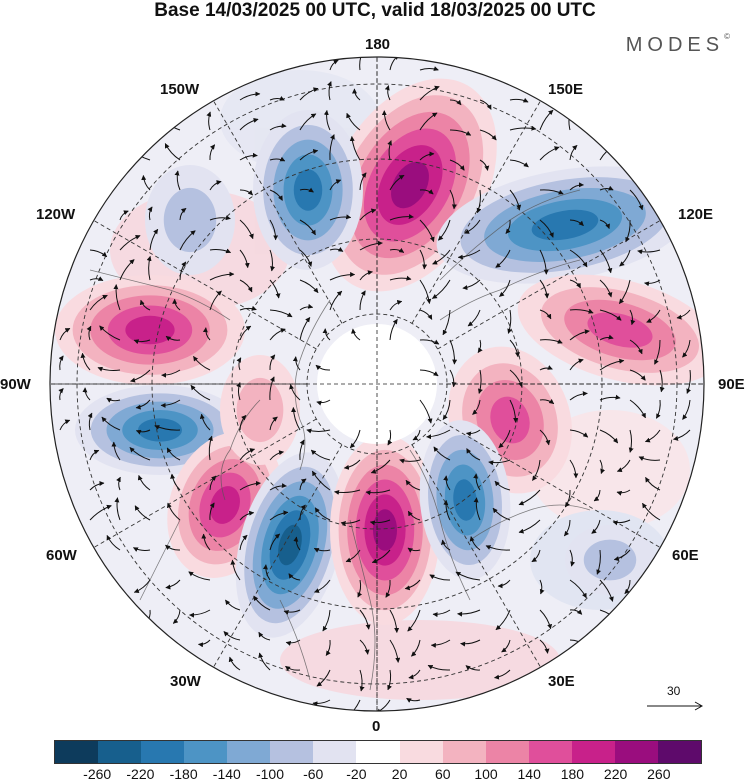  Describe the element at coordinates (180, 89) in the screenshot. I see `lon-label-150w: 150W` at that location.